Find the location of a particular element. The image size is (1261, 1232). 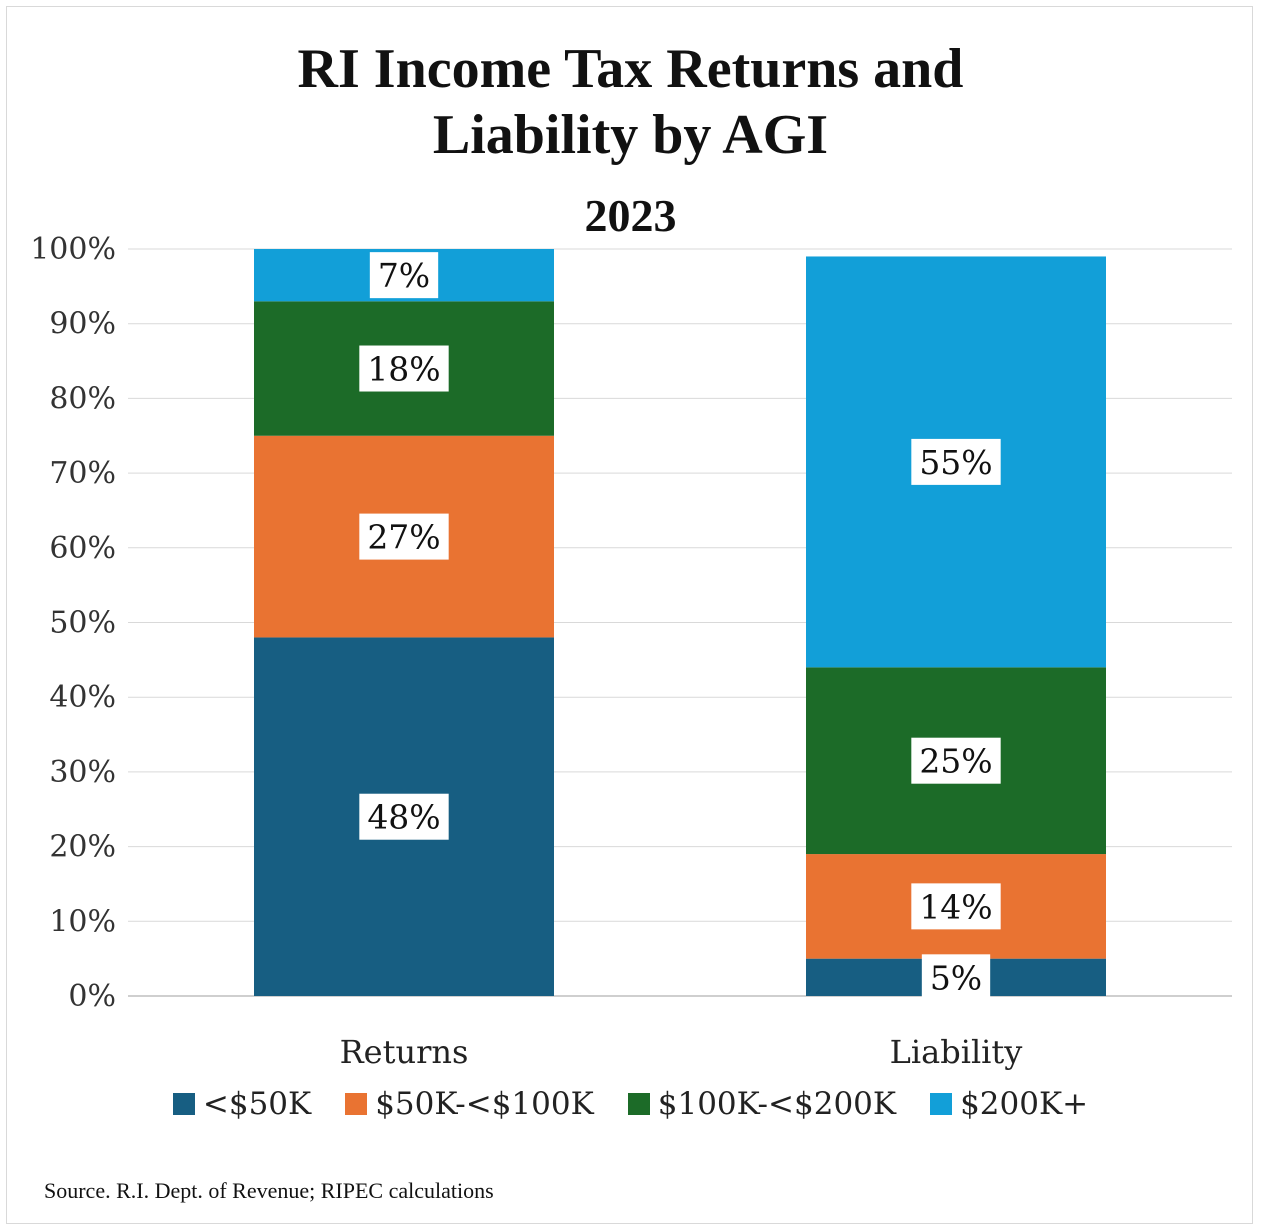

svg-text: 55% is located at coordinates (955, 462).